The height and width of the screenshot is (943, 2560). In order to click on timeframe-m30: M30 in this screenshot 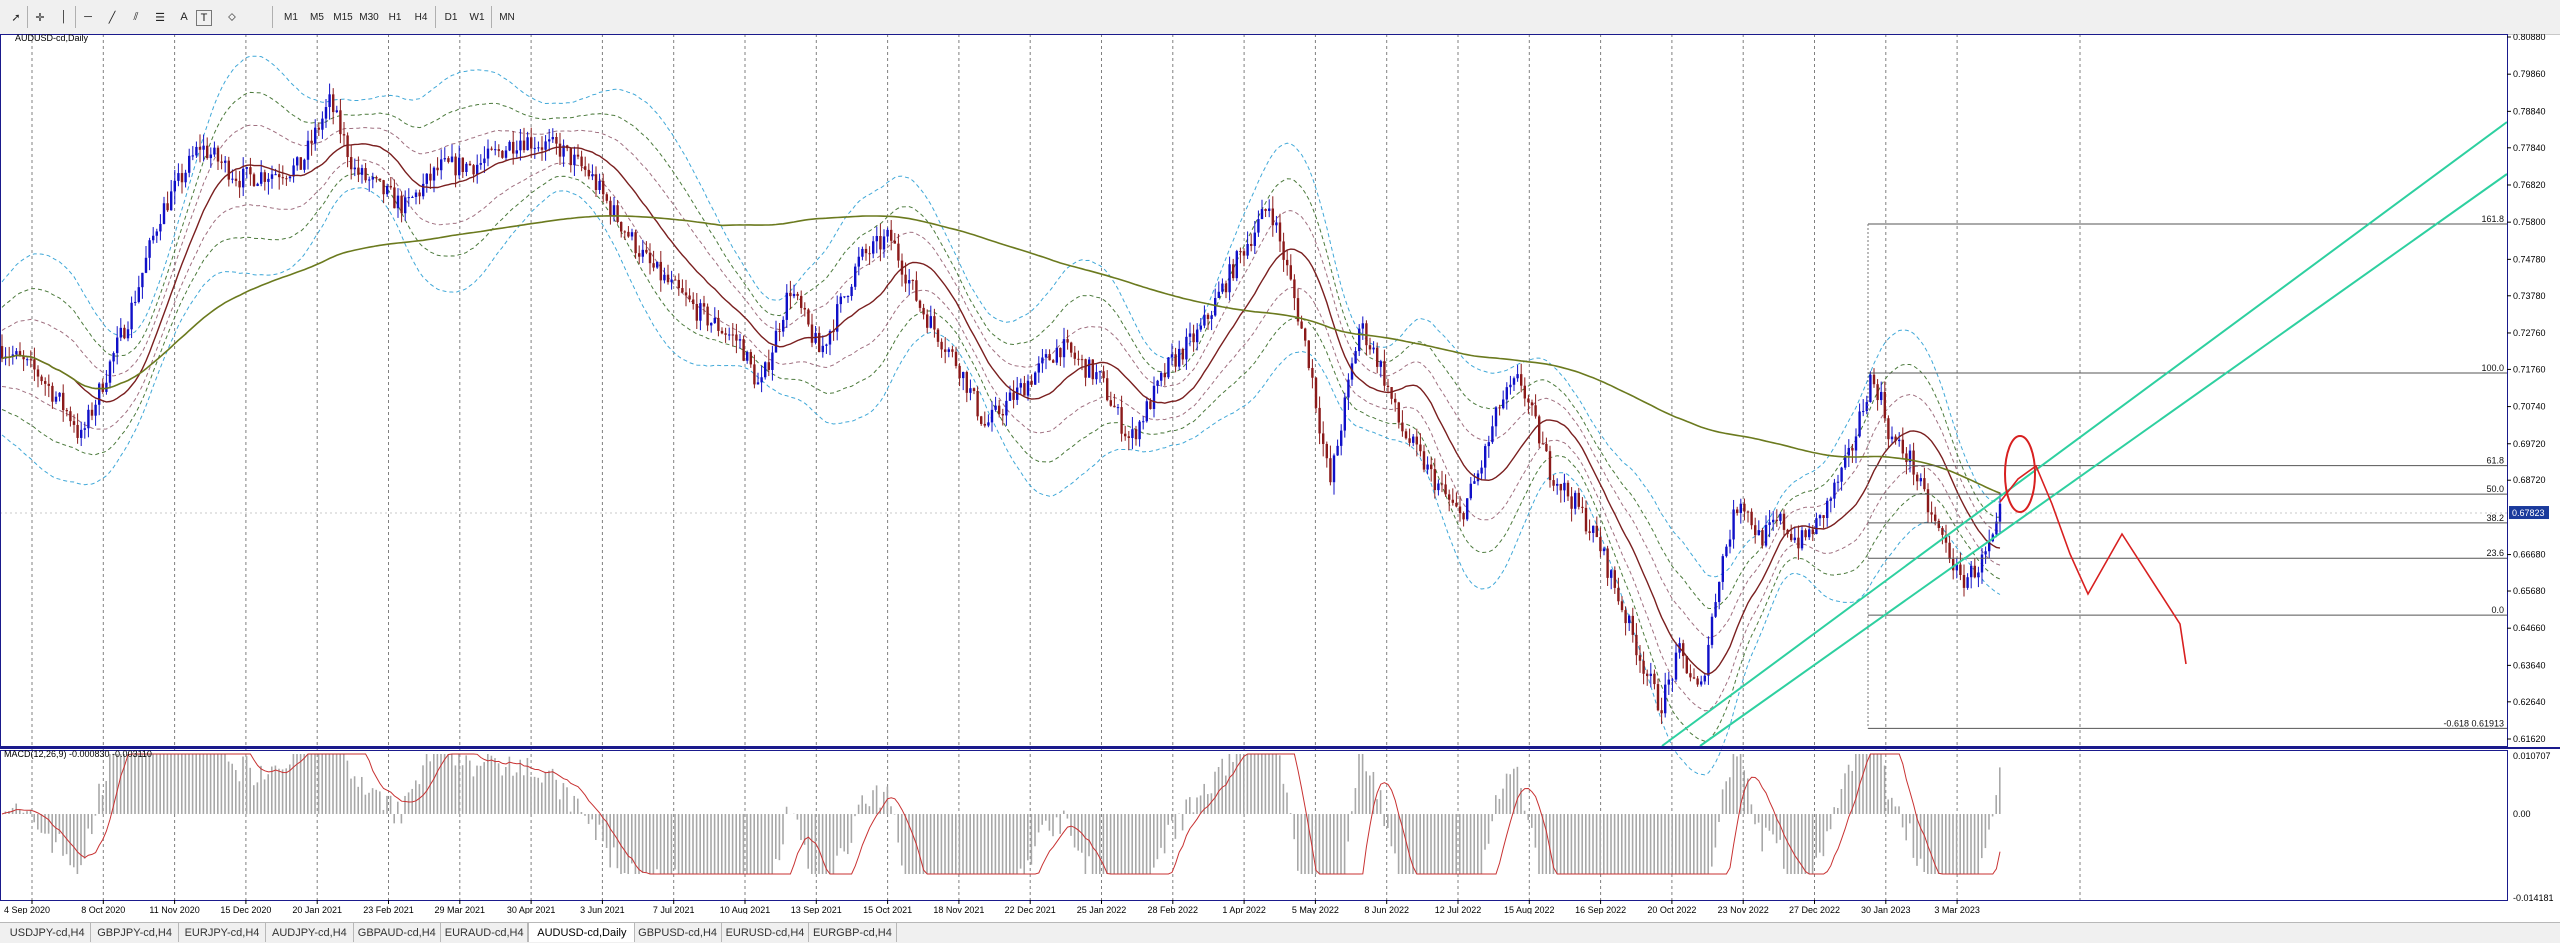, I will do `click(369, 17)`.